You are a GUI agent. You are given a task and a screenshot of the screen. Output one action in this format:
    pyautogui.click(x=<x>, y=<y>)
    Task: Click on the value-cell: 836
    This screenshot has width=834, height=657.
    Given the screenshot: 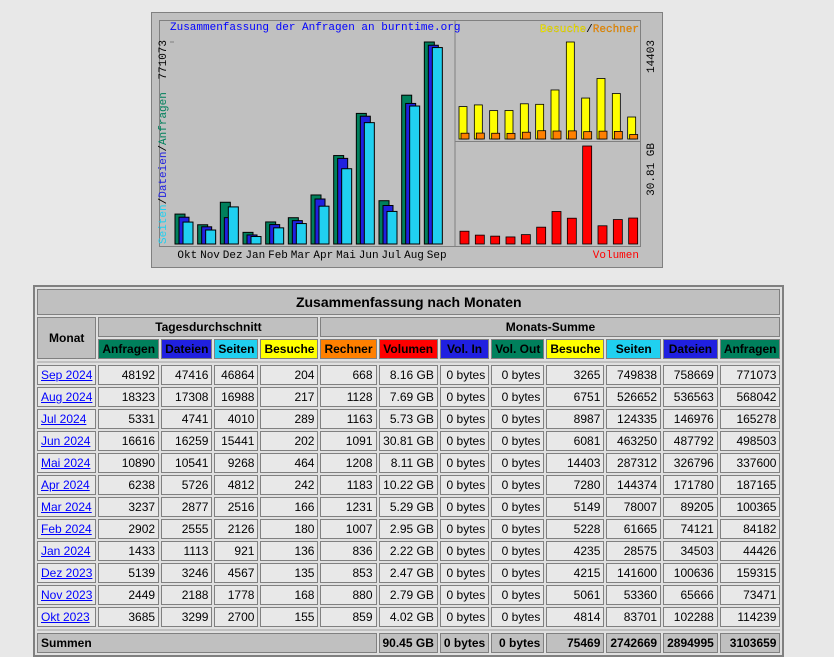 What is the action you would take?
    pyautogui.click(x=348, y=551)
    